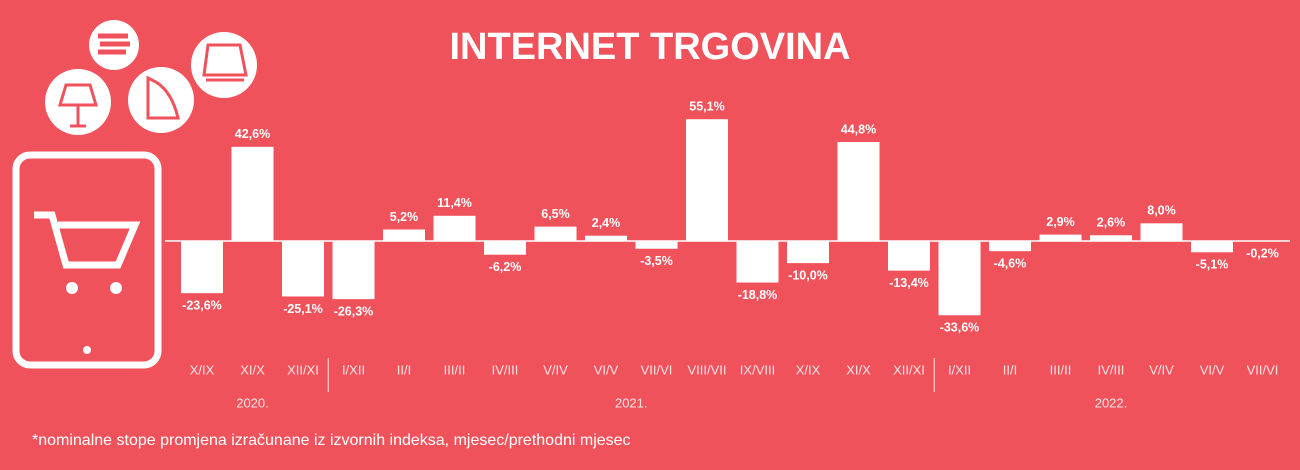 This screenshot has width=1300, height=470. I want to click on value-label: -23,6%, so click(202, 305).